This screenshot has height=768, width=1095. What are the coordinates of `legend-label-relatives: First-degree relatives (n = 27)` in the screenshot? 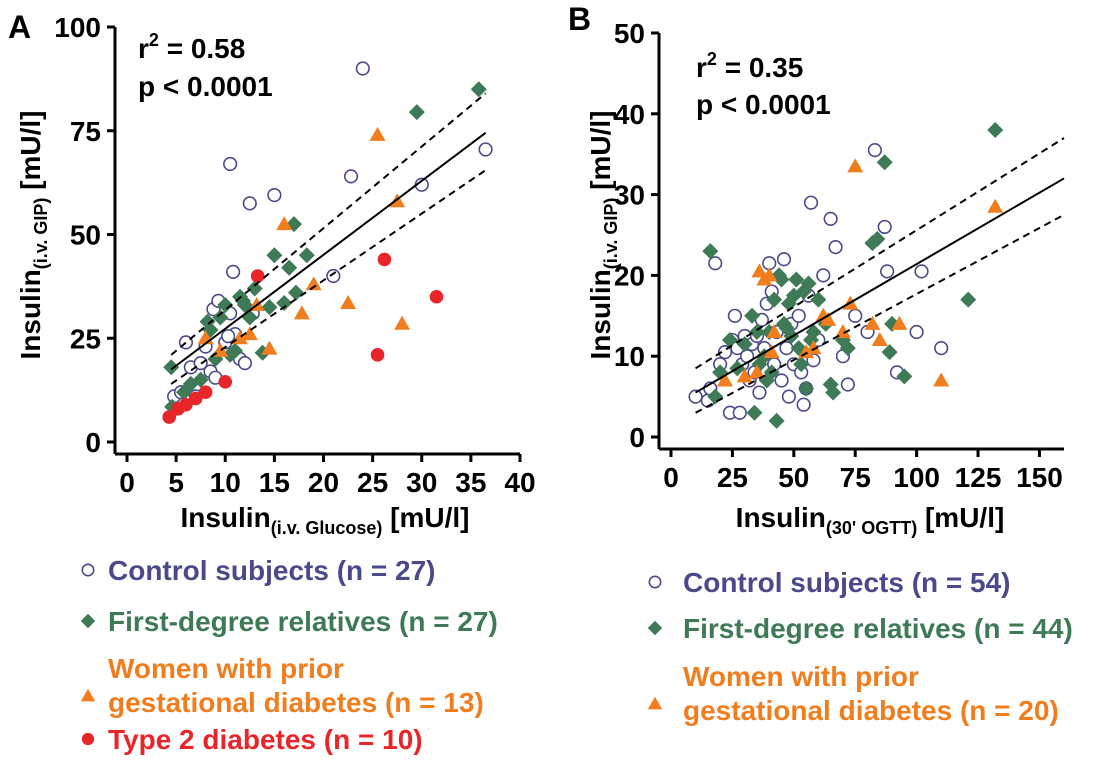 It's located at (303, 621).